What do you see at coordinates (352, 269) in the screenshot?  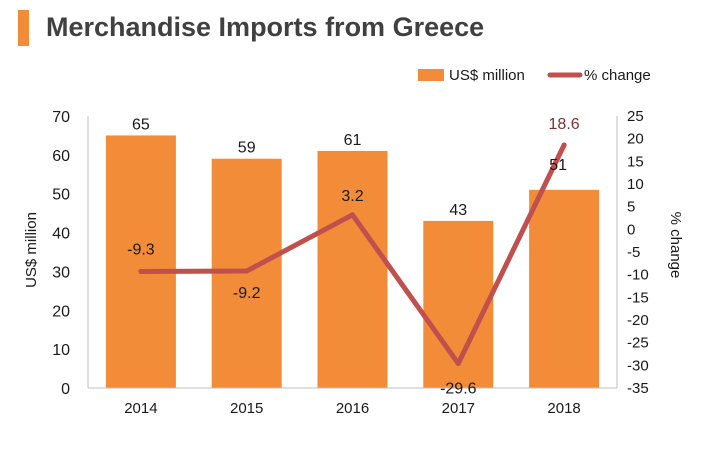 I see `bar-2016` at bounding box center [352, 269].